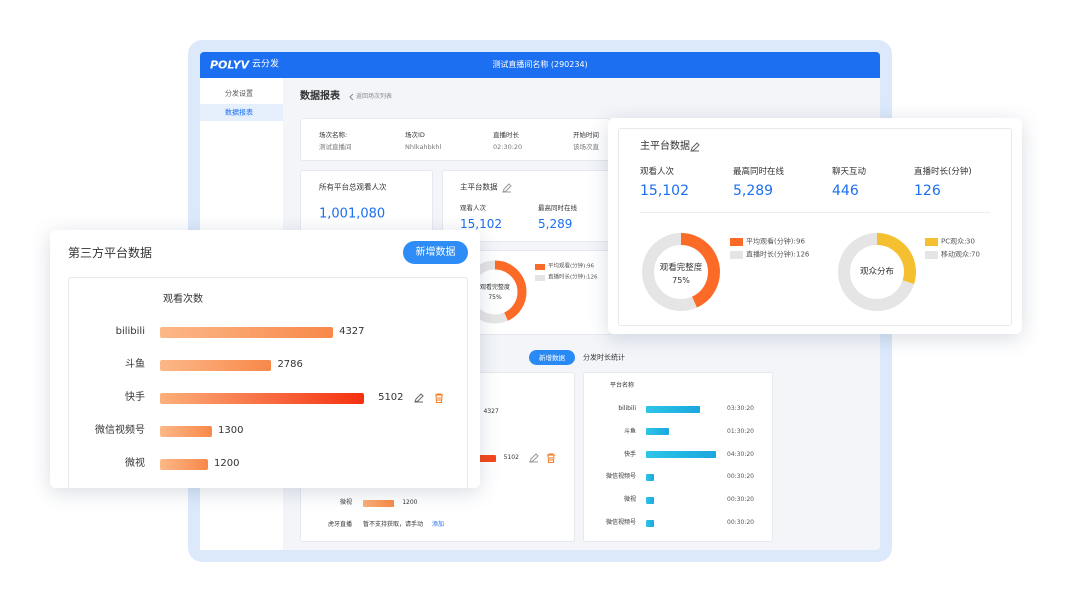 The image size is (1080, 599). I want to click on legend-value: 70, so click(975, 254).